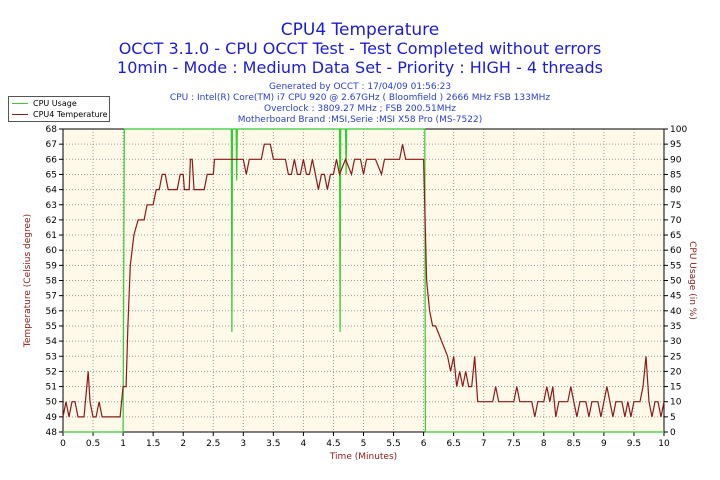 The image size is (720, 480). What do you see at coordinates (51, 357) in the screenshot?
I see `y-tick-label: 53` at bounding box center [51, 357].